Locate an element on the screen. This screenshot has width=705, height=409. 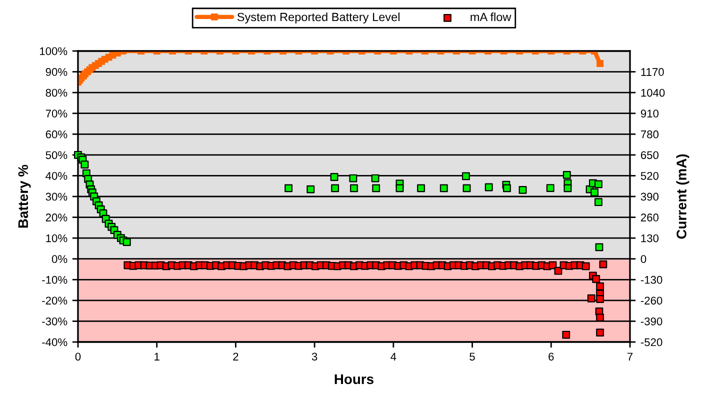
y2-tick-label: 910 is located at coordinates (649, 114).